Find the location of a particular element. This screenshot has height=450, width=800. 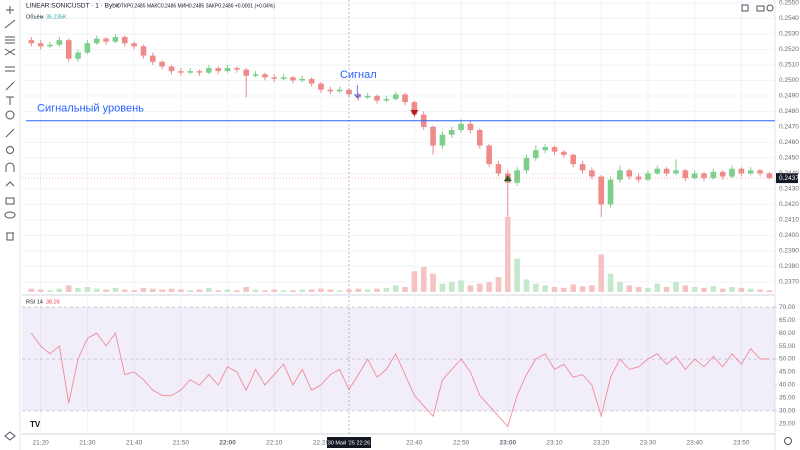

x-tick-label: 22:20 is located at coordinates (321, 443).